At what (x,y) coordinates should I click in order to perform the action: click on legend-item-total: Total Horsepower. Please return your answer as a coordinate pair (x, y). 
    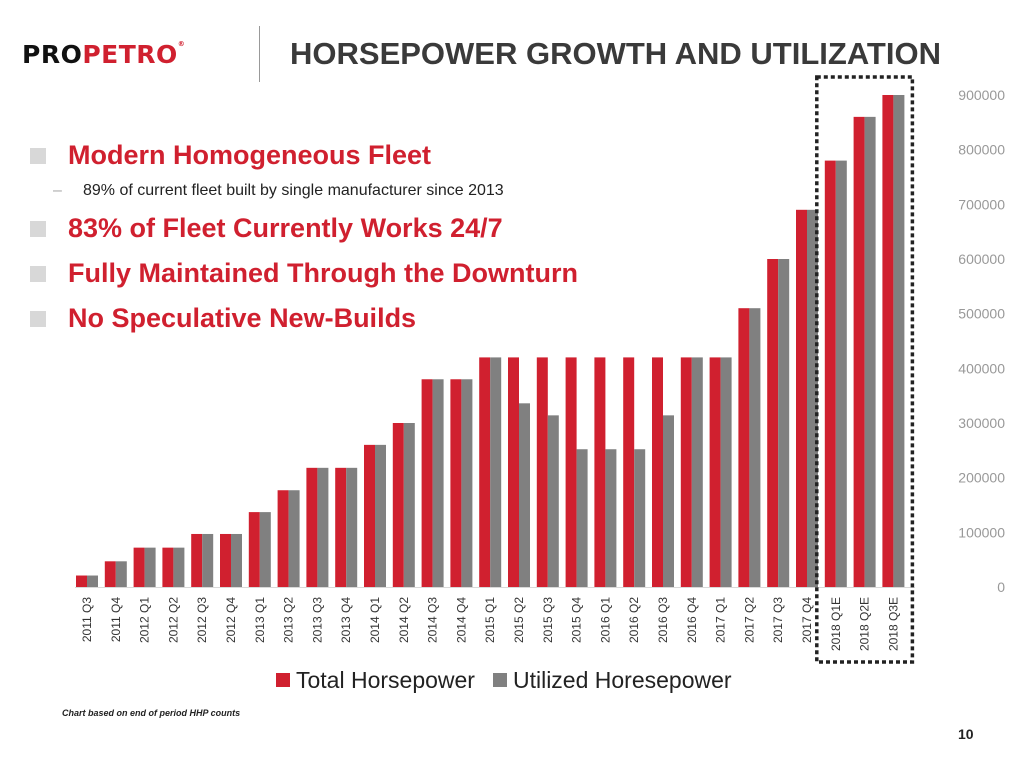
    Looking at the image, I should click on (375, 680).